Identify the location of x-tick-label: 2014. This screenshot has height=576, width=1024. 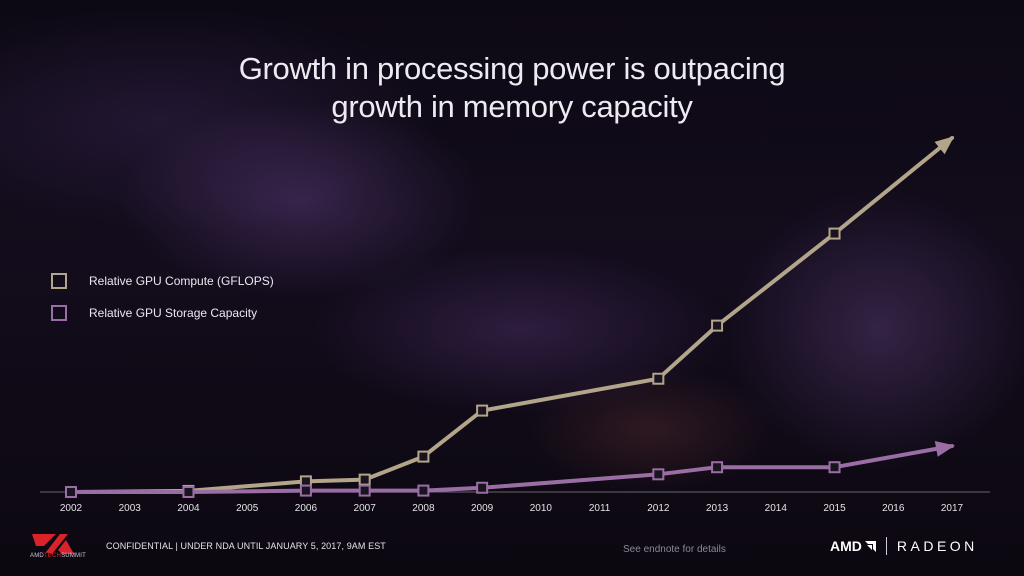
(776, 508).